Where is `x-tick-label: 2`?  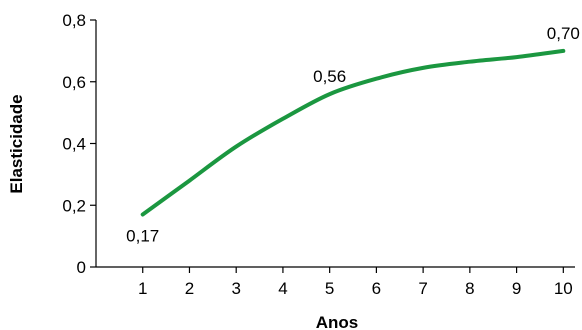
x-tick-label: 2 is located at coordinates (189, 288).